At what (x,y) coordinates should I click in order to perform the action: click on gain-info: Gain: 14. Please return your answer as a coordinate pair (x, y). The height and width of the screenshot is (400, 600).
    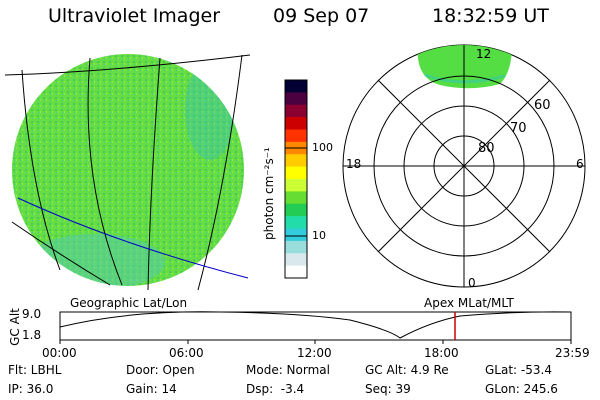
    Looking at the image, I should click on (151, 389).